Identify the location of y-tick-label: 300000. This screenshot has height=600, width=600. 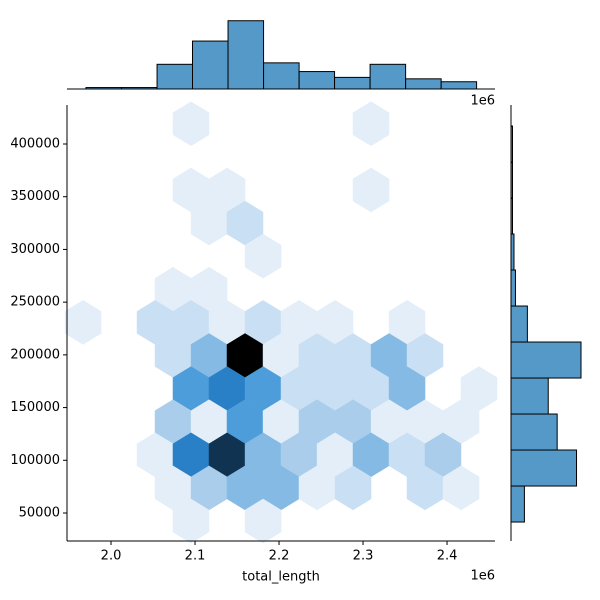
(35, 249).